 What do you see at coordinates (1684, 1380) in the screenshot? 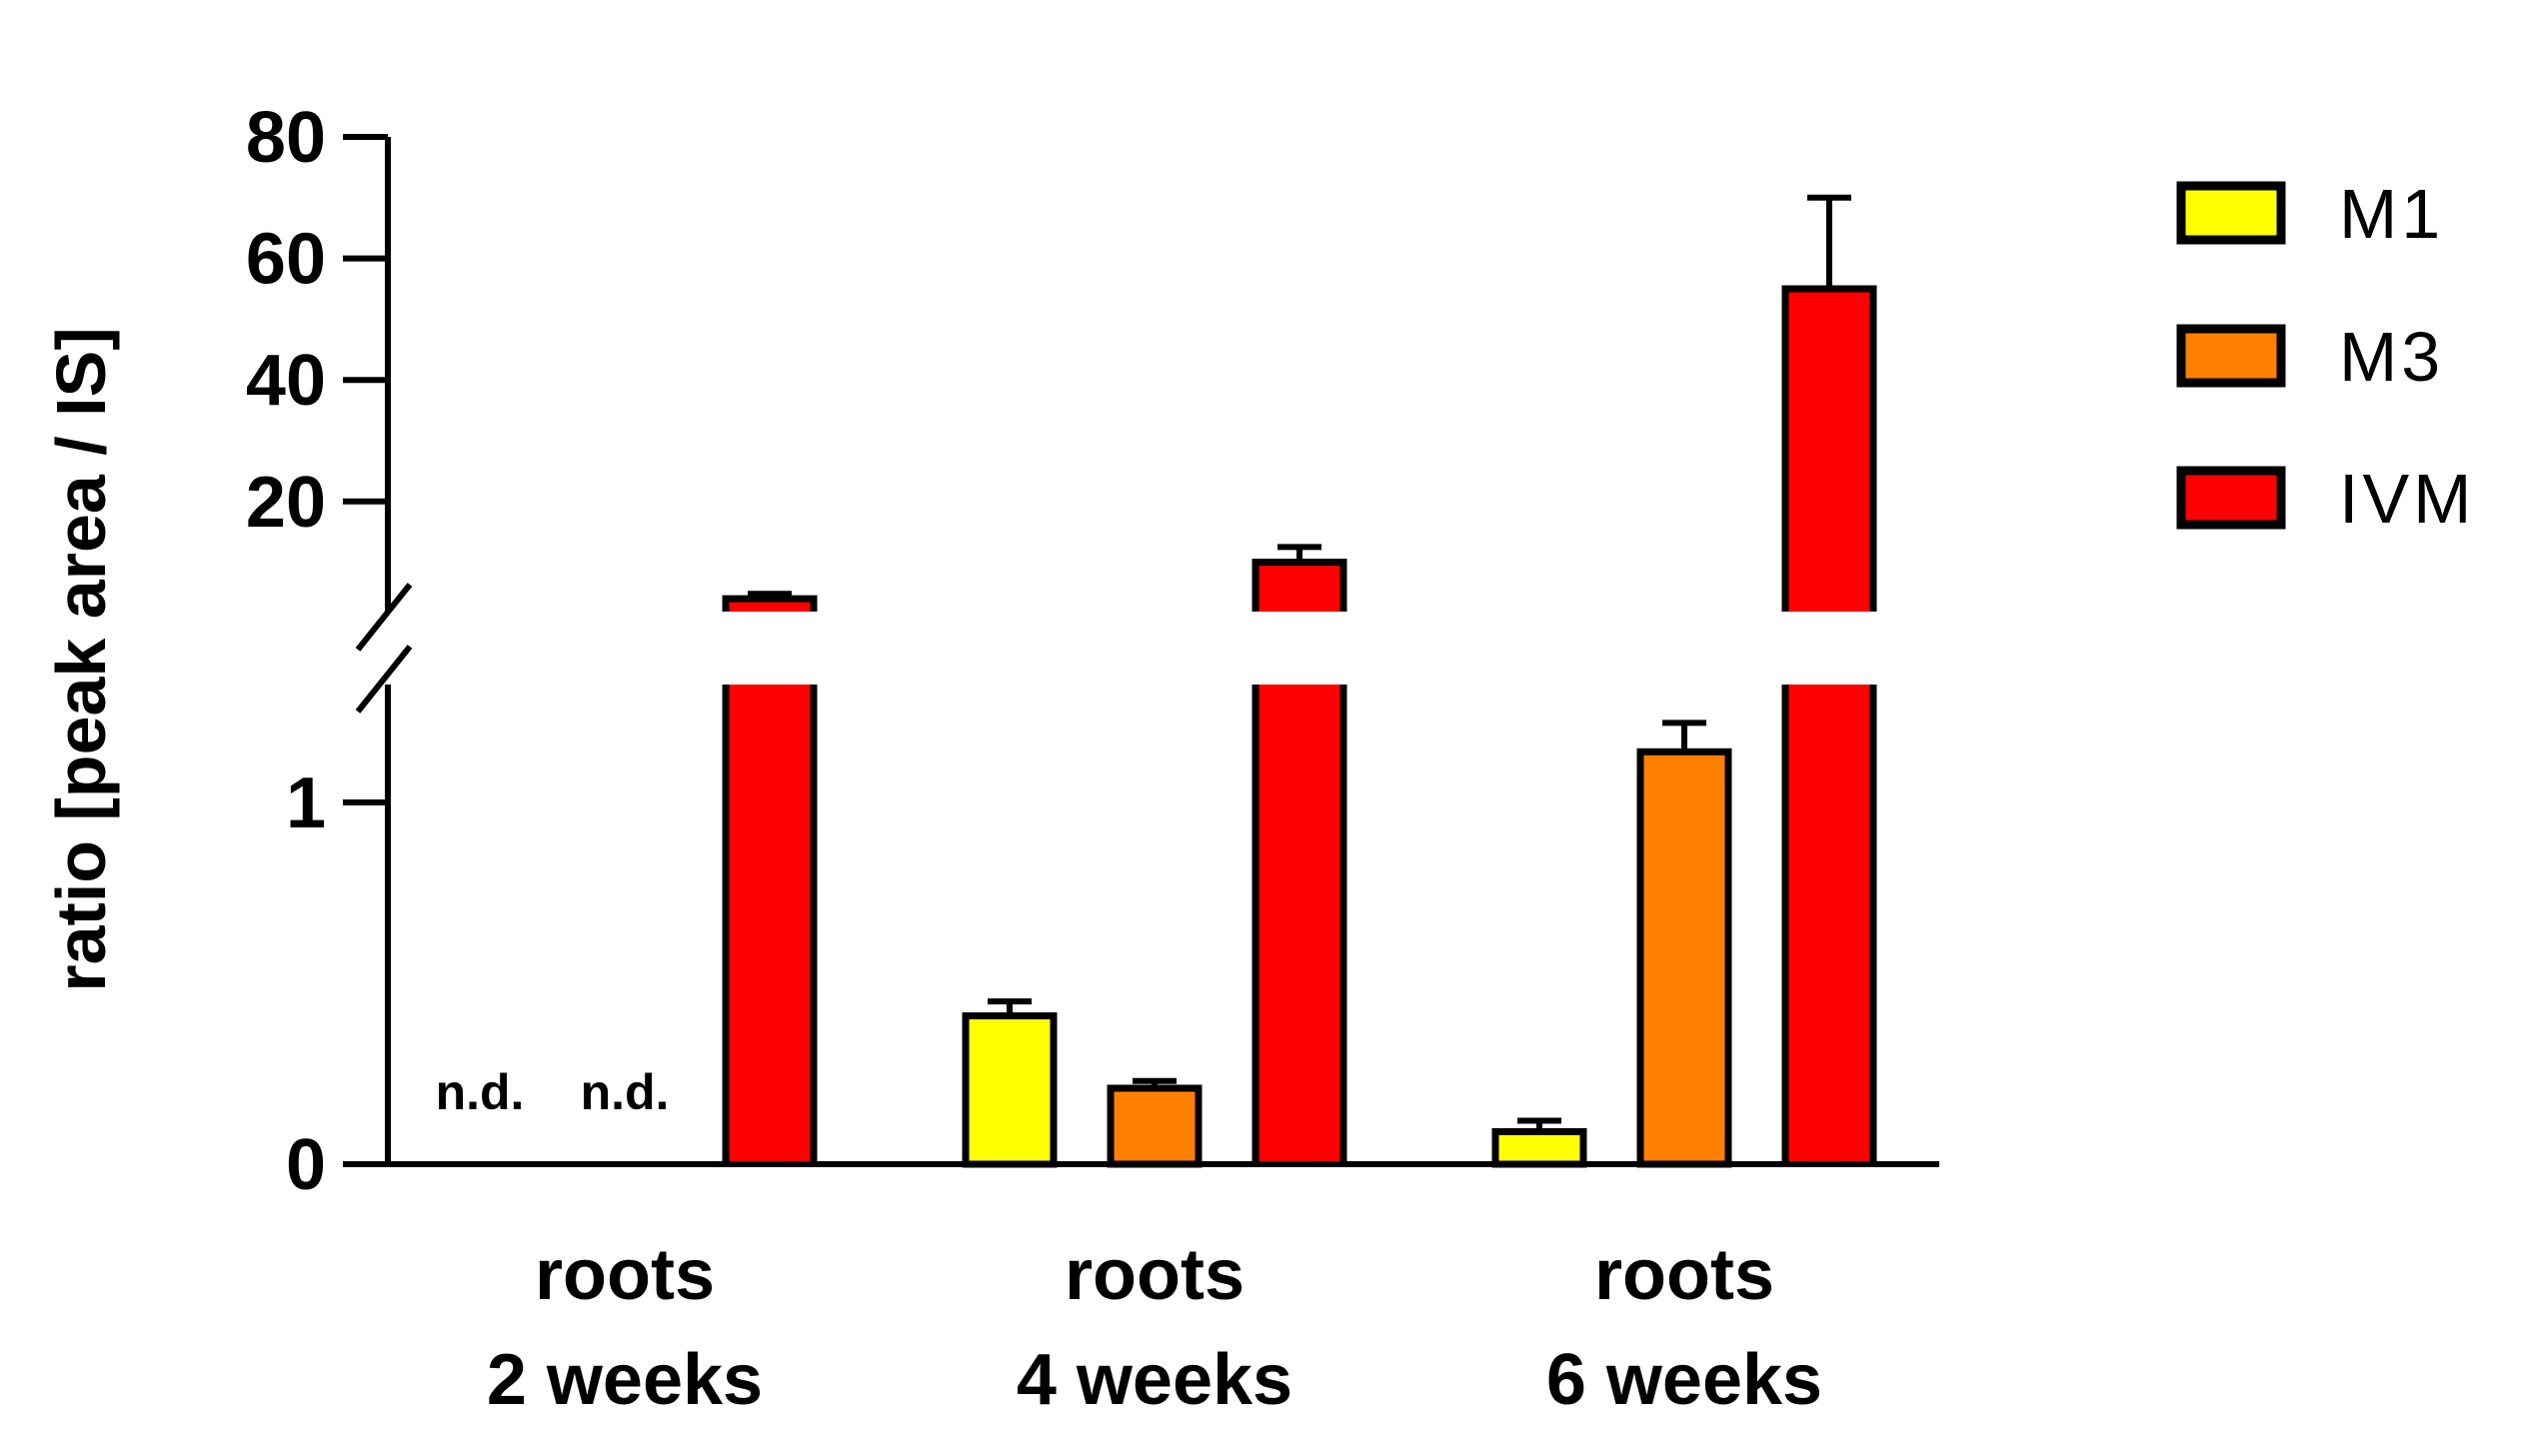
I see `x-category-label: 6 weeks` at bounding box center [1684, 1380].